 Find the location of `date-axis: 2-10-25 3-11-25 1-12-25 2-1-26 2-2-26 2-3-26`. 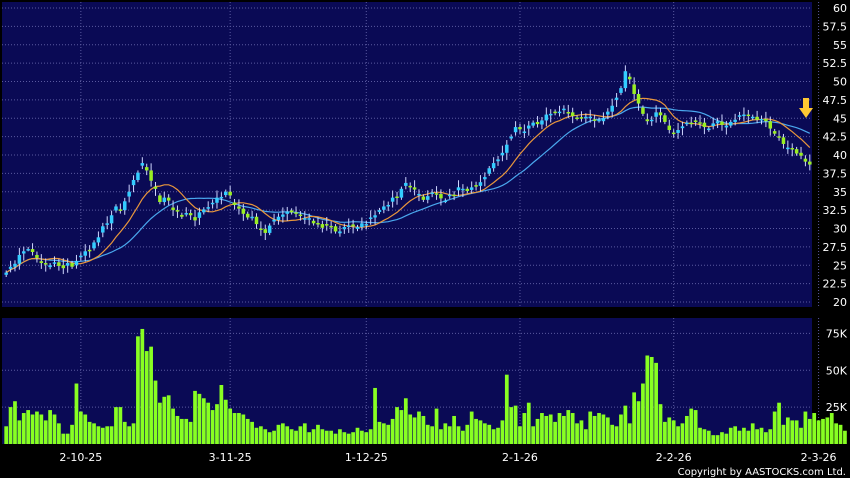

date-axis: 2-10-25 3-11-25 1-12-25 2-1-26 2-2-26 2-3-26 is located at coordinates (447, 457).